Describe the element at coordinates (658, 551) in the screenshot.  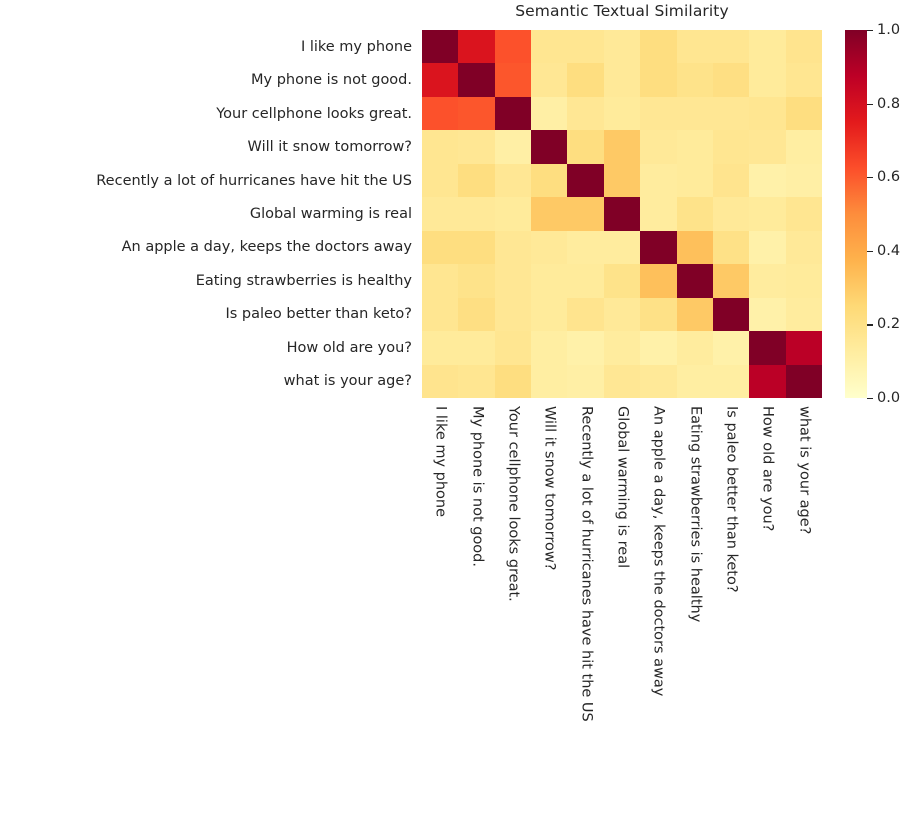
I see `x-axis-tick-label: An apple a day, keeps the doctors away` at that location.